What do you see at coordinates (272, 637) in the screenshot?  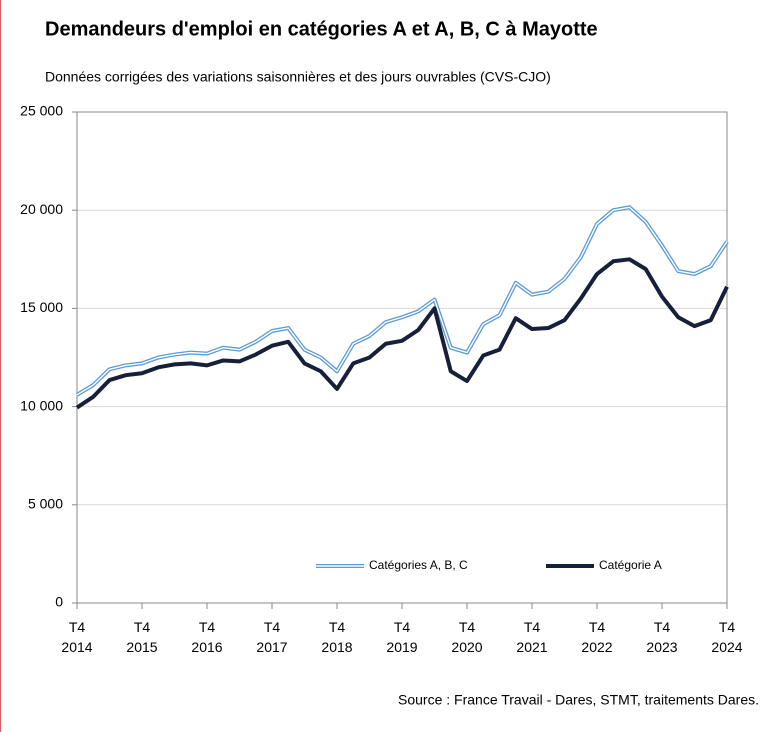 I see `x-tick-label: T4 2017` at bounding box center [272, 637].